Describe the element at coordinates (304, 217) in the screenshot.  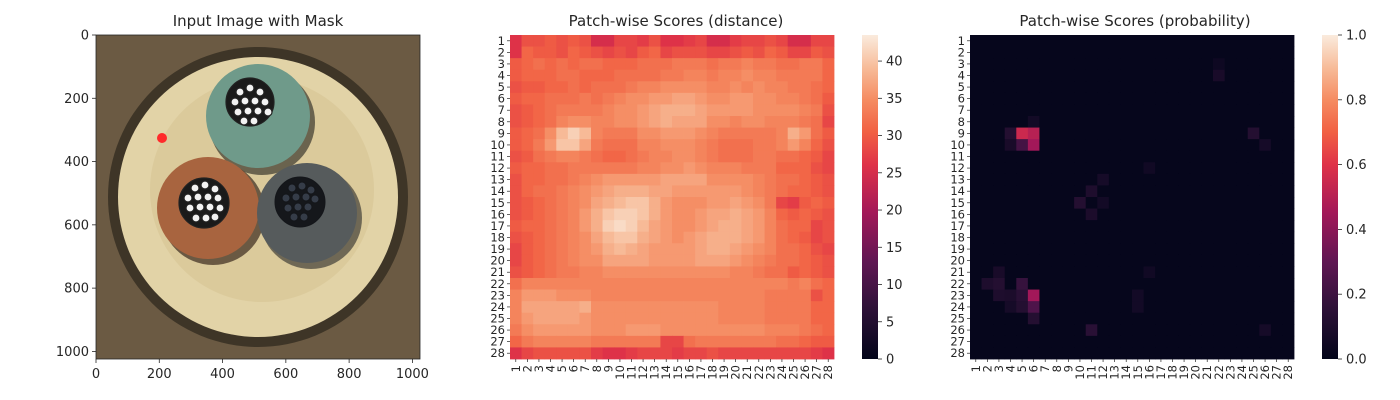
I see `strand` at that location.